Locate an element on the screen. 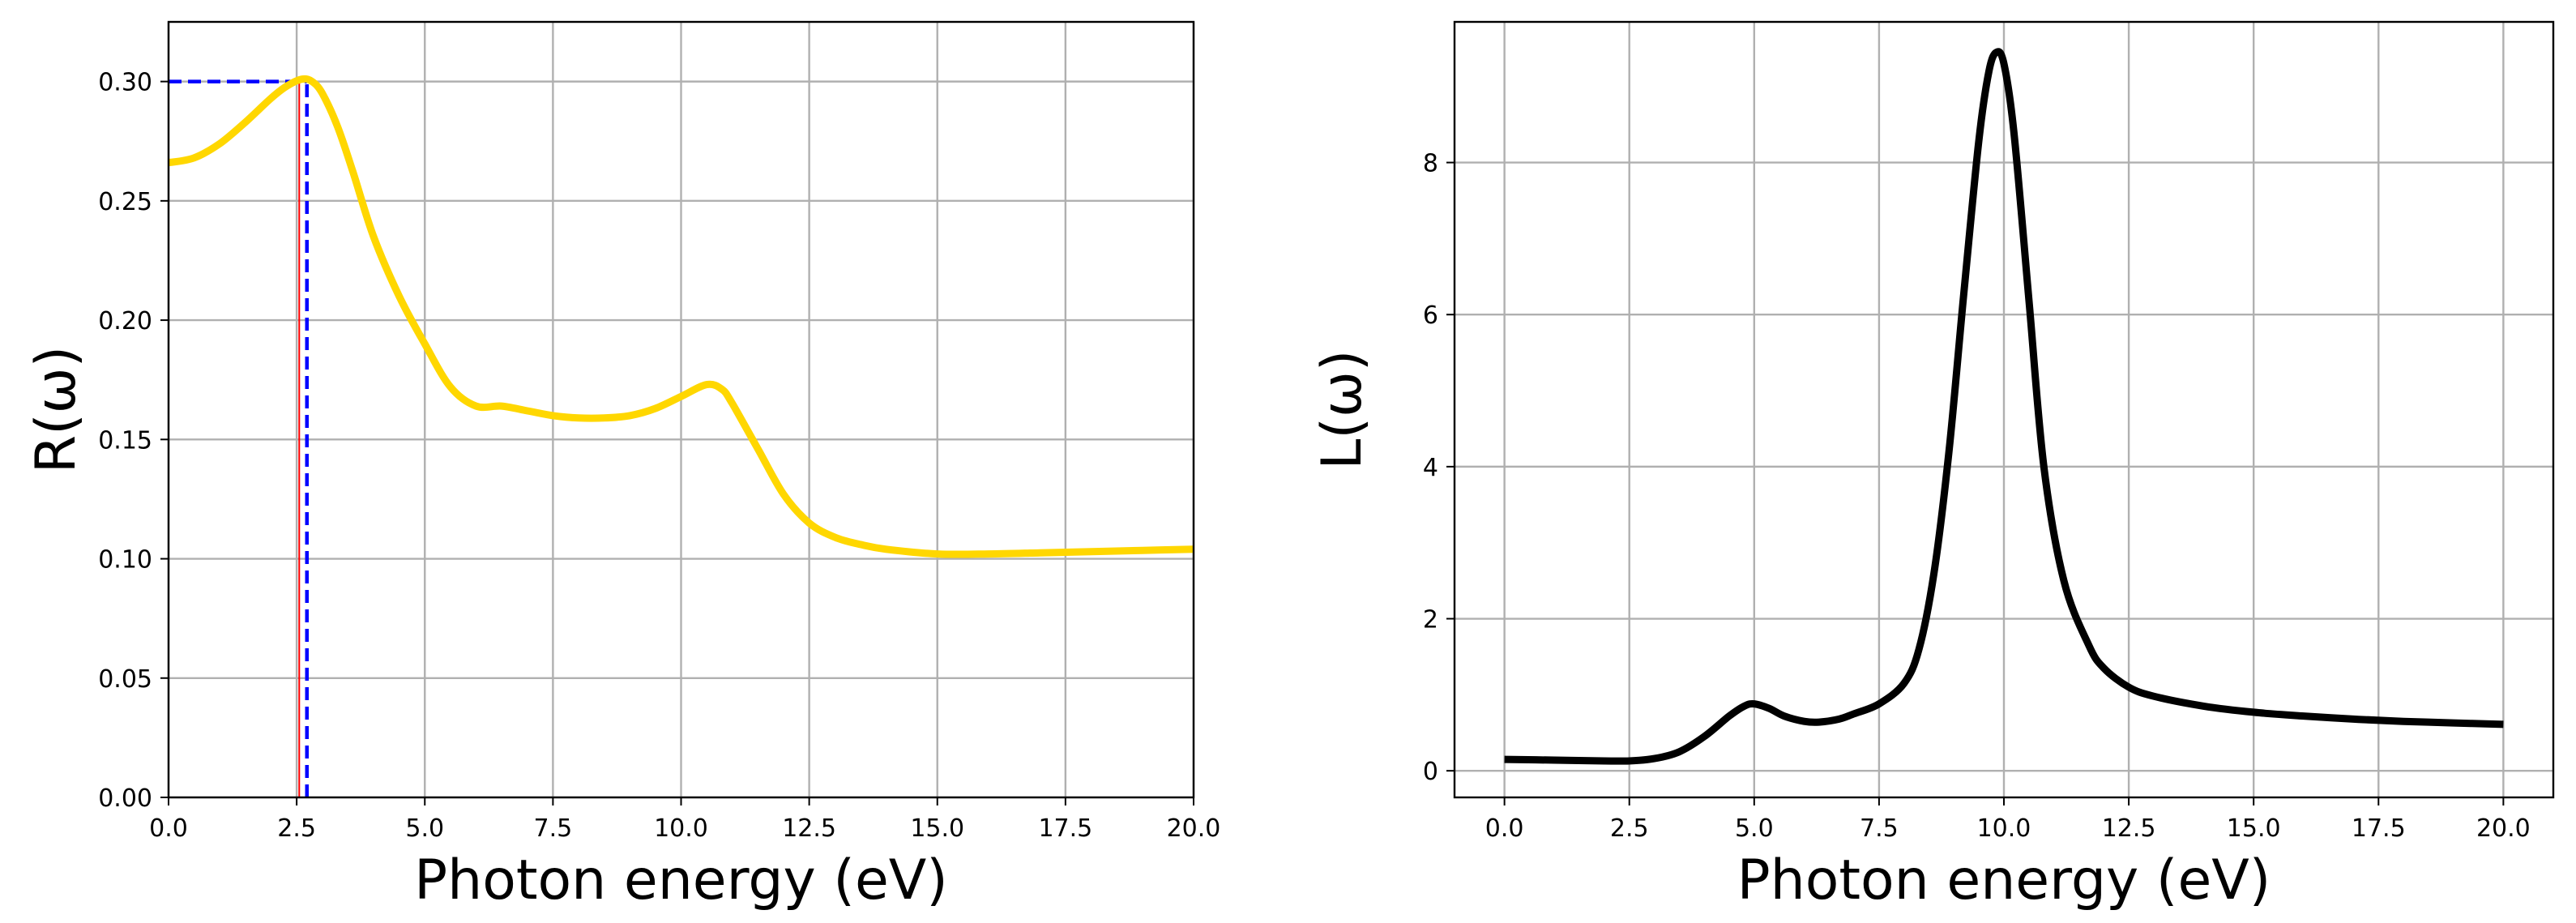 The width and height of the screenshot is (2576, 923). reflectivity-y-tick-label: 0.10 is located at coordinates (125, 560).